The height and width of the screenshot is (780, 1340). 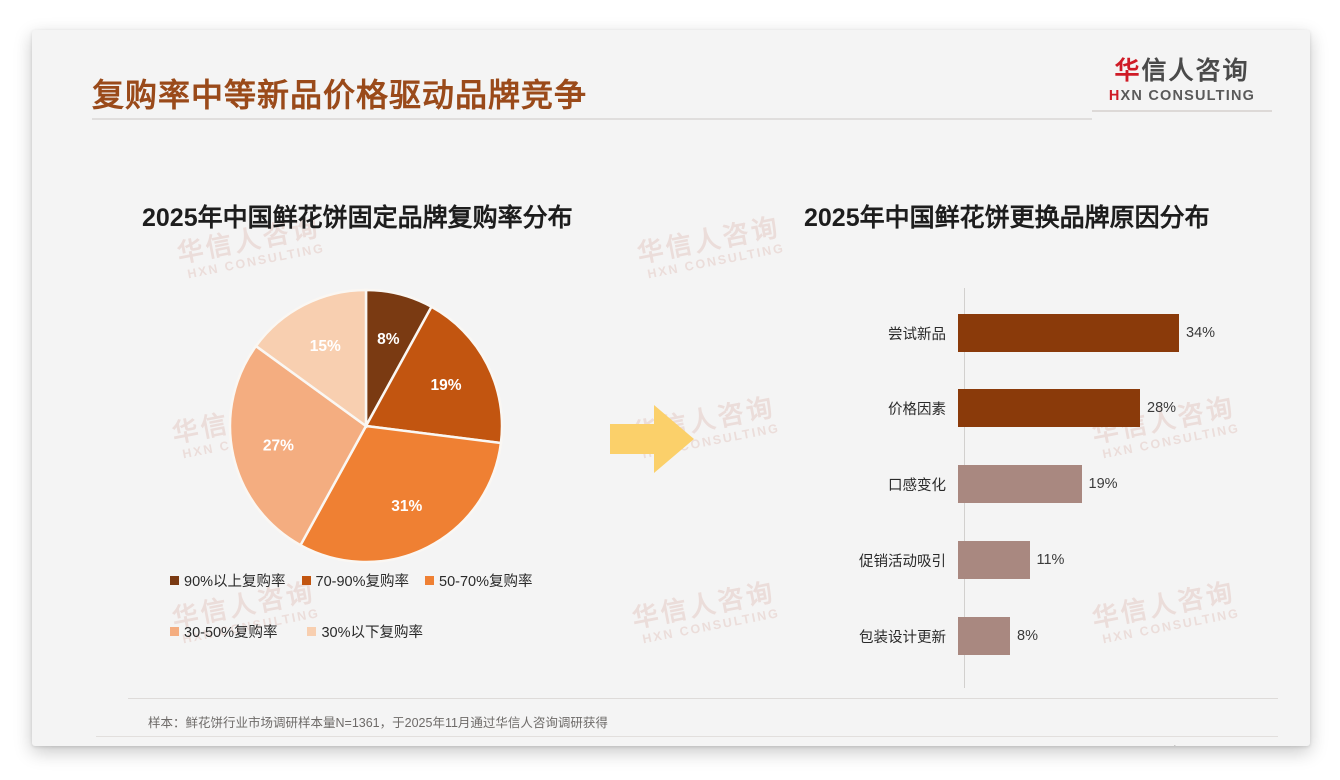 What do you see at coordinates (200, 745) in the screenshot?
I see `footer-copyright: ©2026.1 HXR华信人咨询` at bounding box center [200, 745].